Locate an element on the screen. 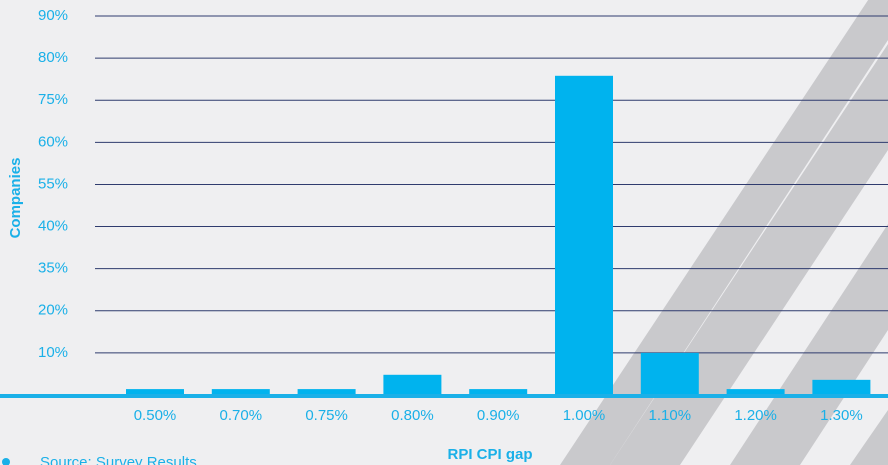  y-tick-label: 90% is located at coordinates (53, 15).